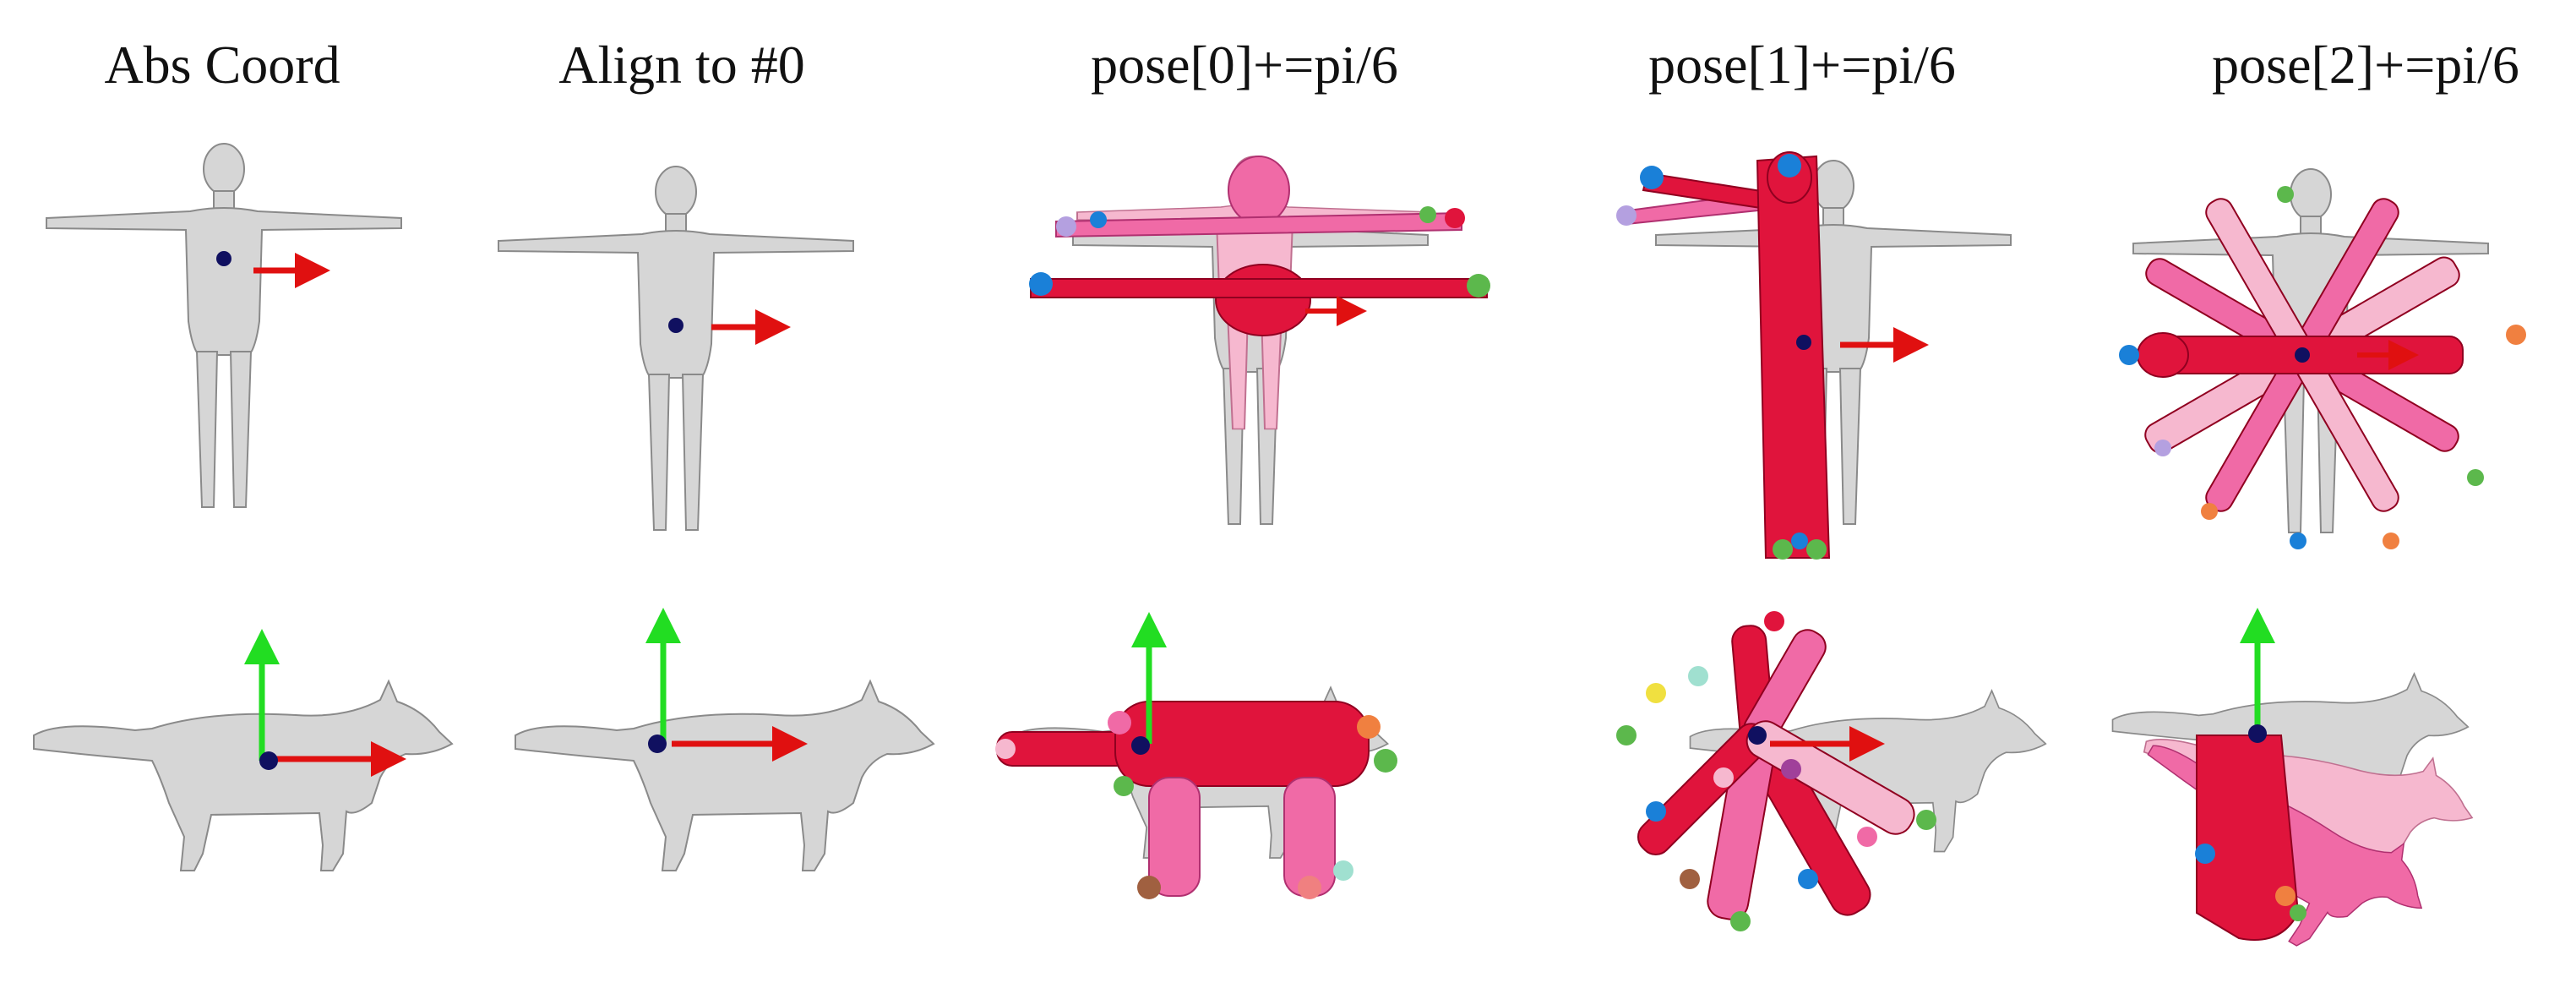 The height and width of the screenshot is (983, 2576). I want to click on wolf-mesh-pose2-red, so click(2247, 837).